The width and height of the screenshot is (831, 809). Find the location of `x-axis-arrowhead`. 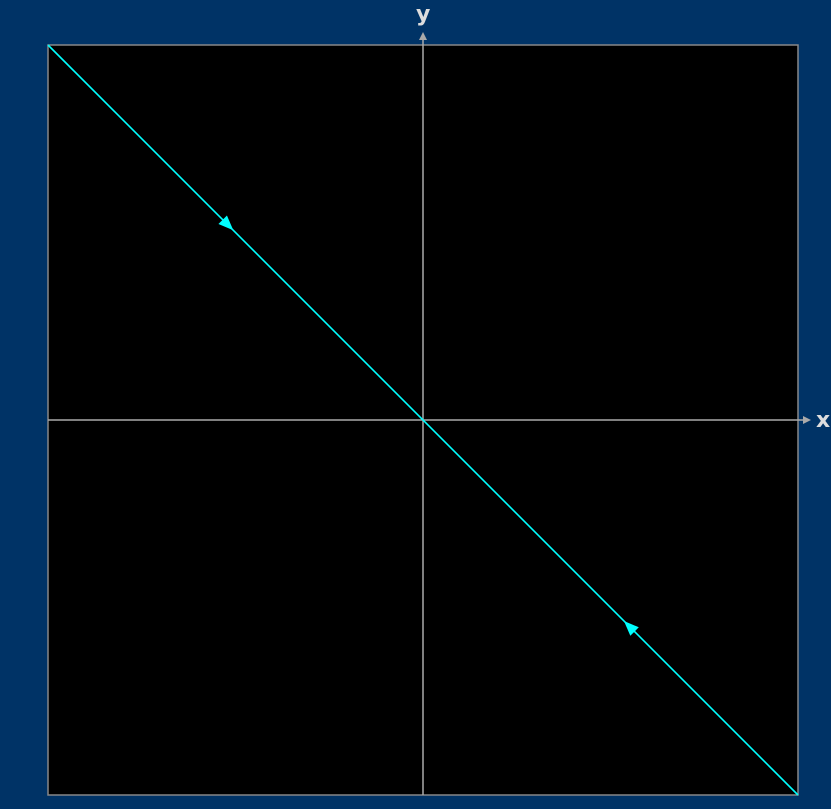

x-axis-arrowhead is located at coordinates (807, 420).